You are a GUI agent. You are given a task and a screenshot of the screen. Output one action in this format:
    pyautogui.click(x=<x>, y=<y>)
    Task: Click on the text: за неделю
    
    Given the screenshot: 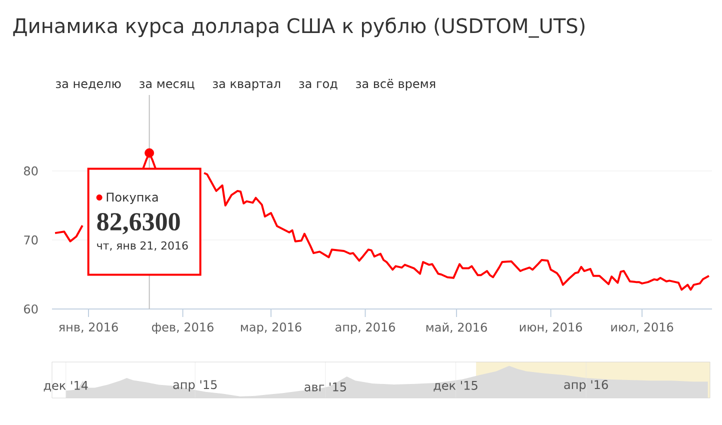 What is the action you would take?
    pyautogui.click(x=88, y=85)
    